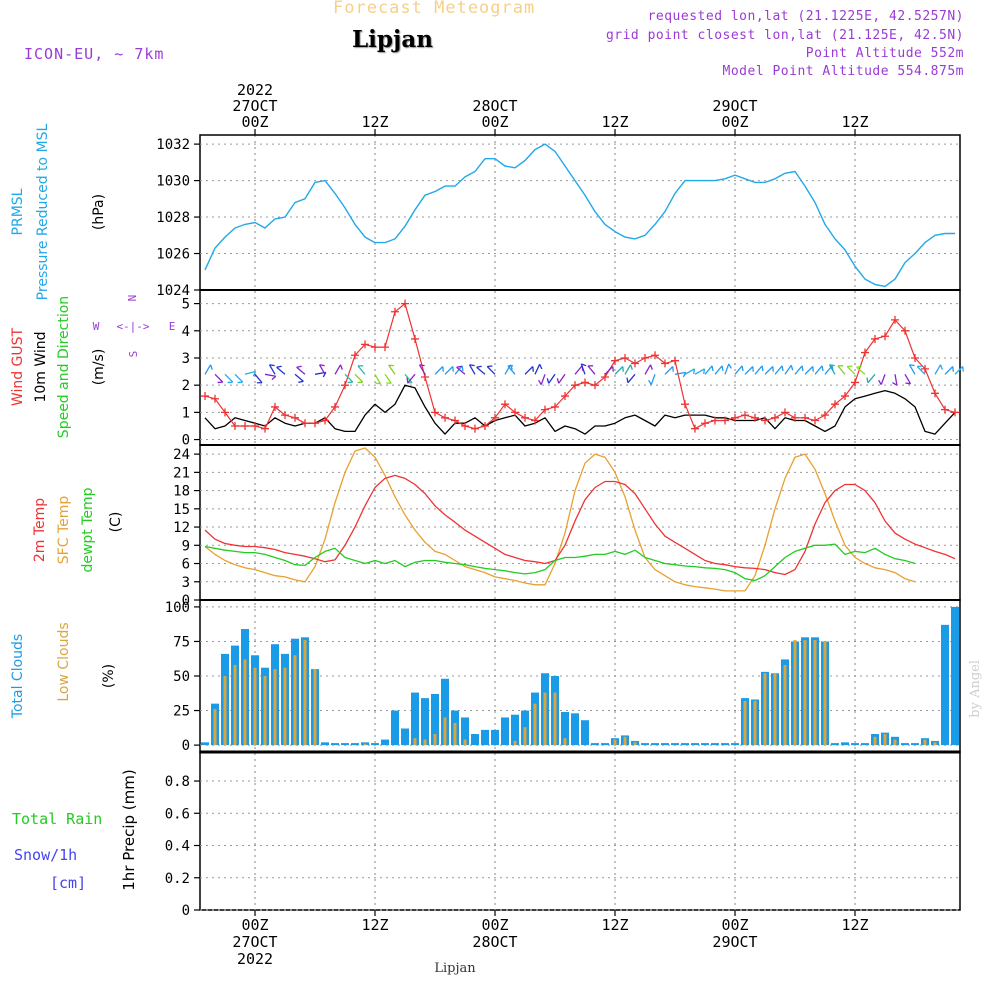 The image size is (1000, 1000). Describe the element at coordinates (186, 332) in the screenshot. I see `y-tick-label: 4` at that location.